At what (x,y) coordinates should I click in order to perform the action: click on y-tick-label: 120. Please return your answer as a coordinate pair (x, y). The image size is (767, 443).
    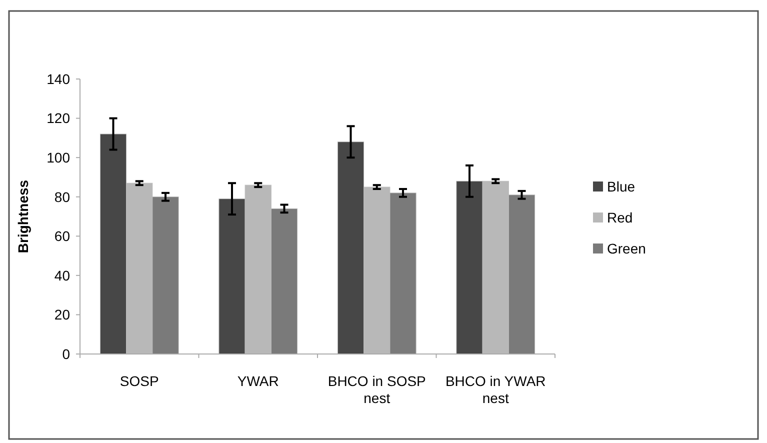
    Looking at the image, I should click on (58, 118).